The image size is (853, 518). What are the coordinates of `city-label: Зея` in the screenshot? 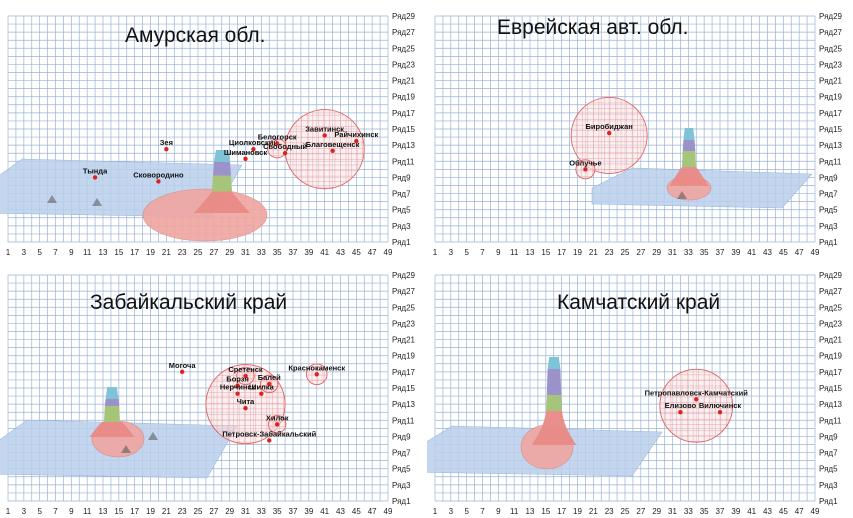 It's located at (166, 142).